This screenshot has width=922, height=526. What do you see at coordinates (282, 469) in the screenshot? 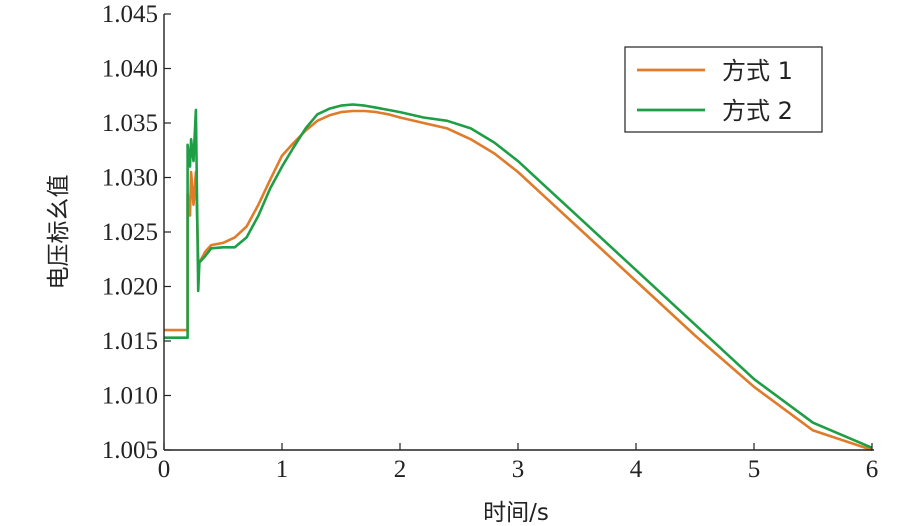
I see `x-tick-label: 1` at bounding box center [282, 469].